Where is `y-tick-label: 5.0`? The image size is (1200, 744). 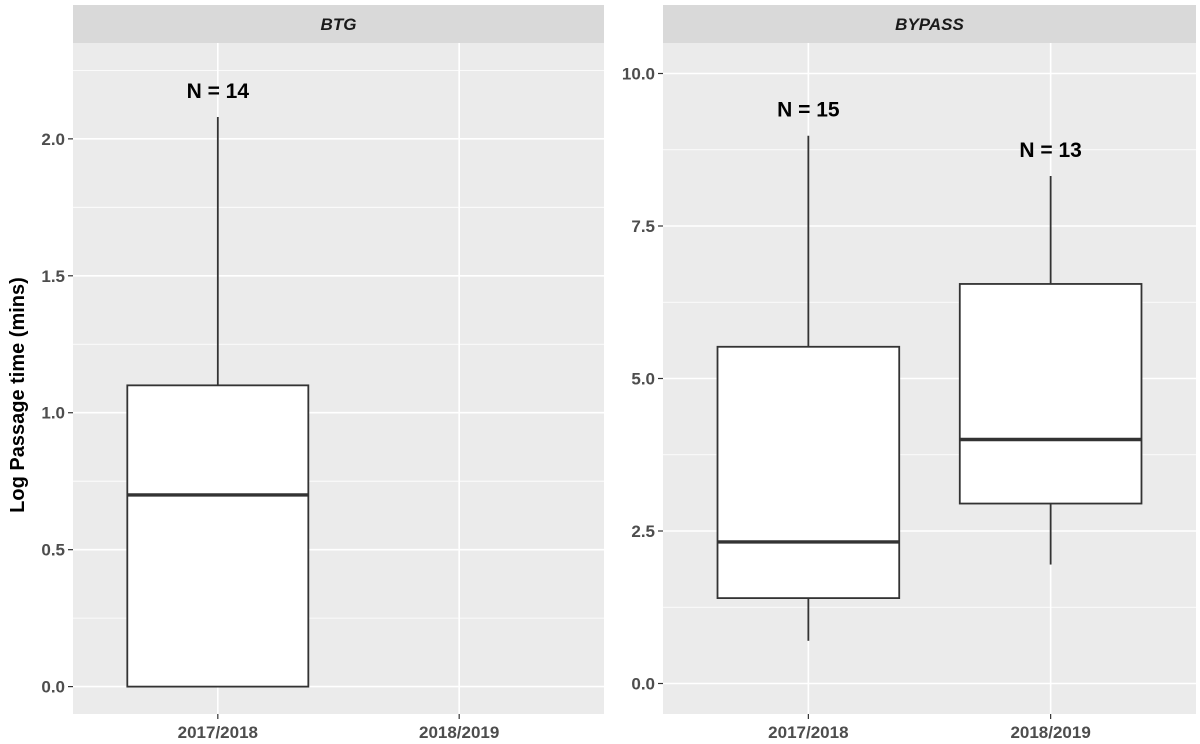
y-tick-label: 5.0 is located at coordinates (643, 379).